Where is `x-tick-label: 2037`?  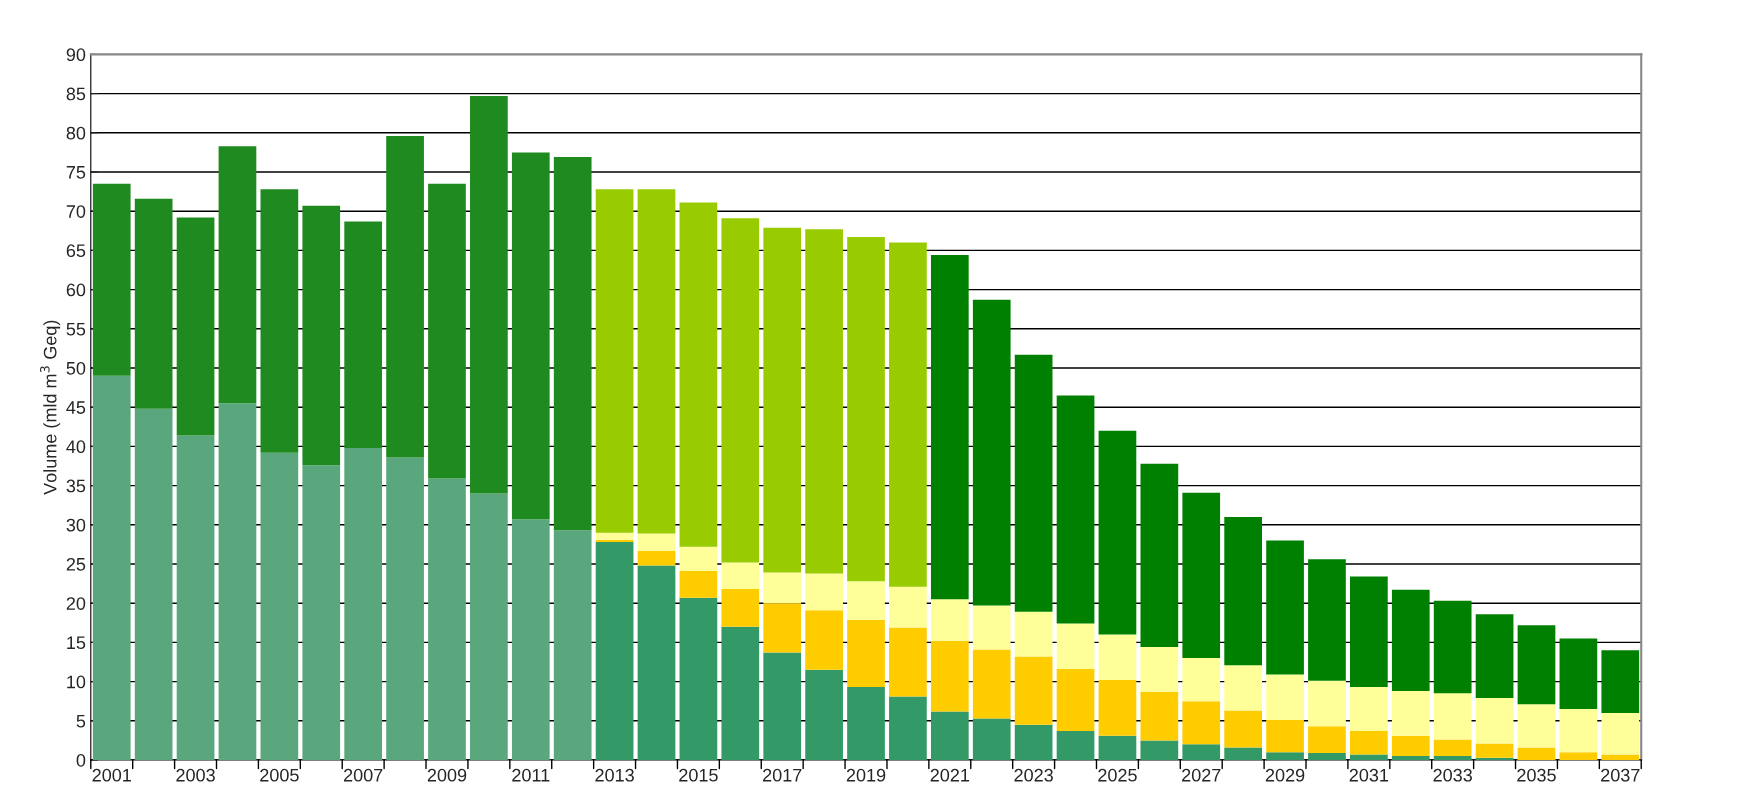 x-tick-label: 2037 is located at coordinates (1620, 775).